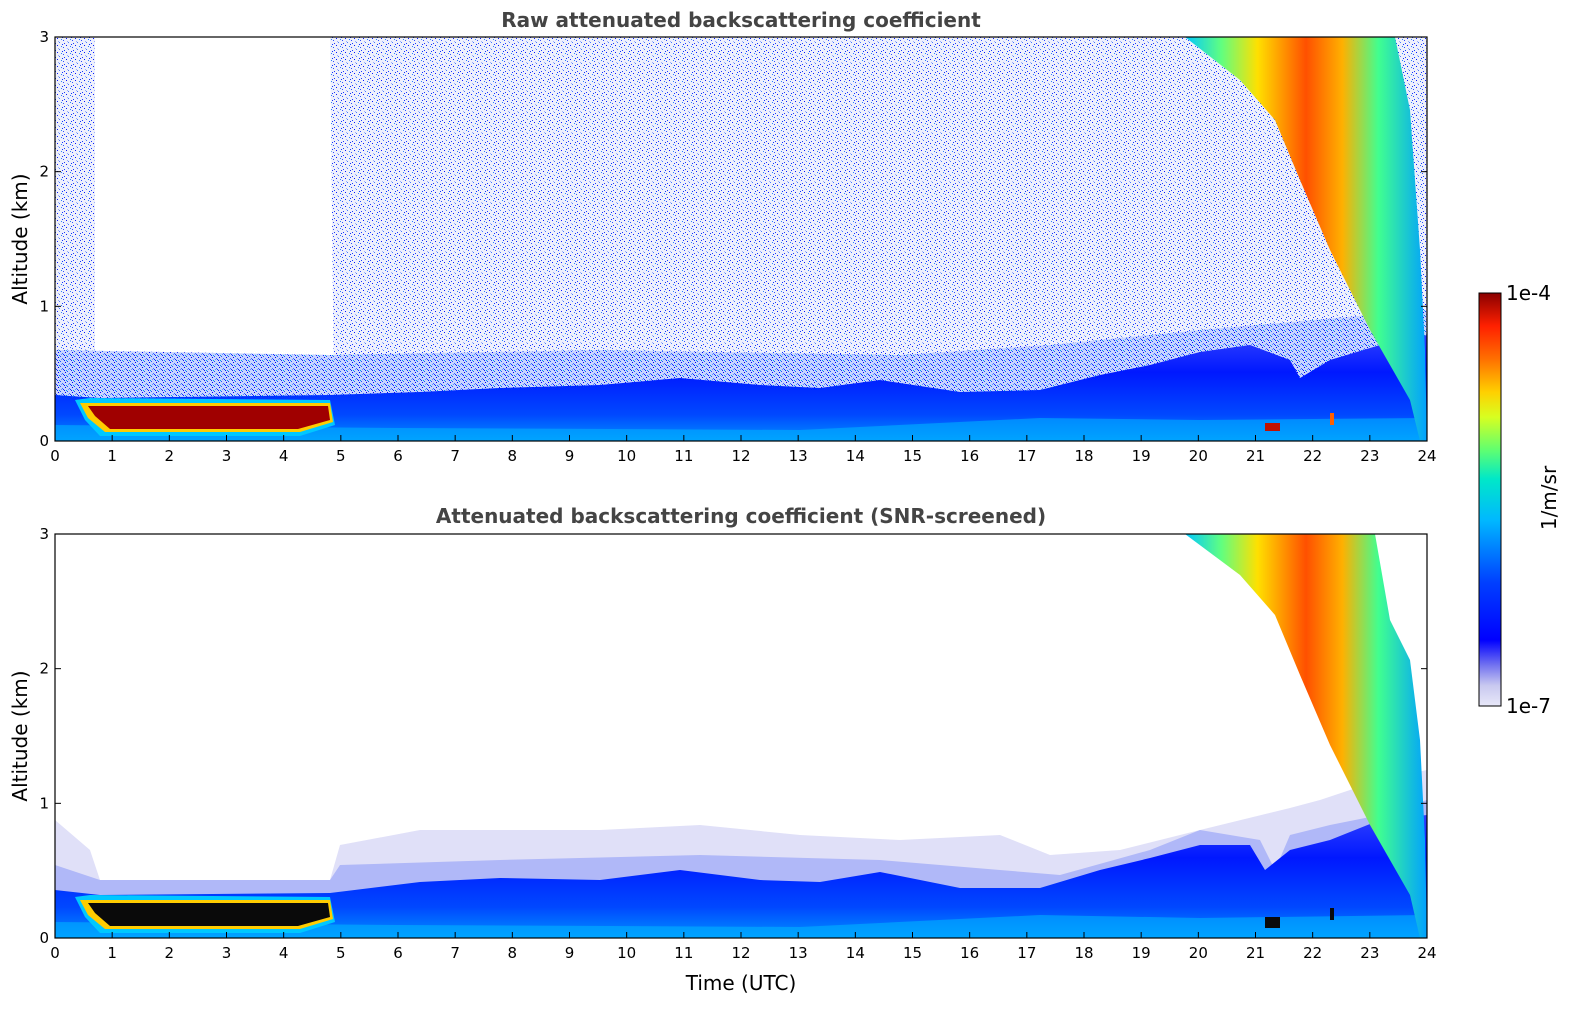 The width and height of the screenshot is (1595, 1020). I want to click on colorbar-gradient, so click(1490, 499).